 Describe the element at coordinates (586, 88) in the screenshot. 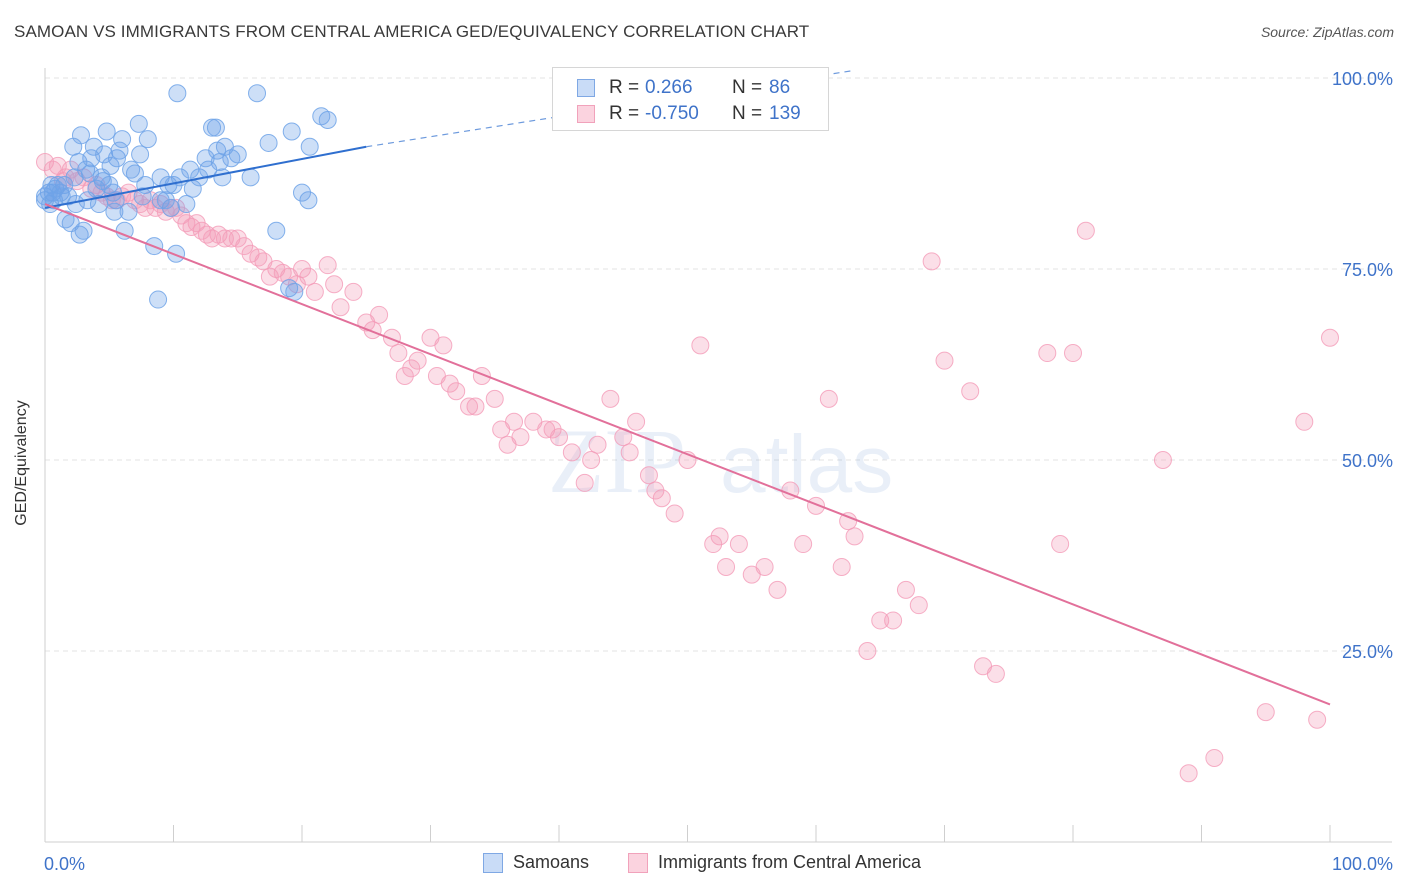

I see `legend-swatch-samoans` at that location.